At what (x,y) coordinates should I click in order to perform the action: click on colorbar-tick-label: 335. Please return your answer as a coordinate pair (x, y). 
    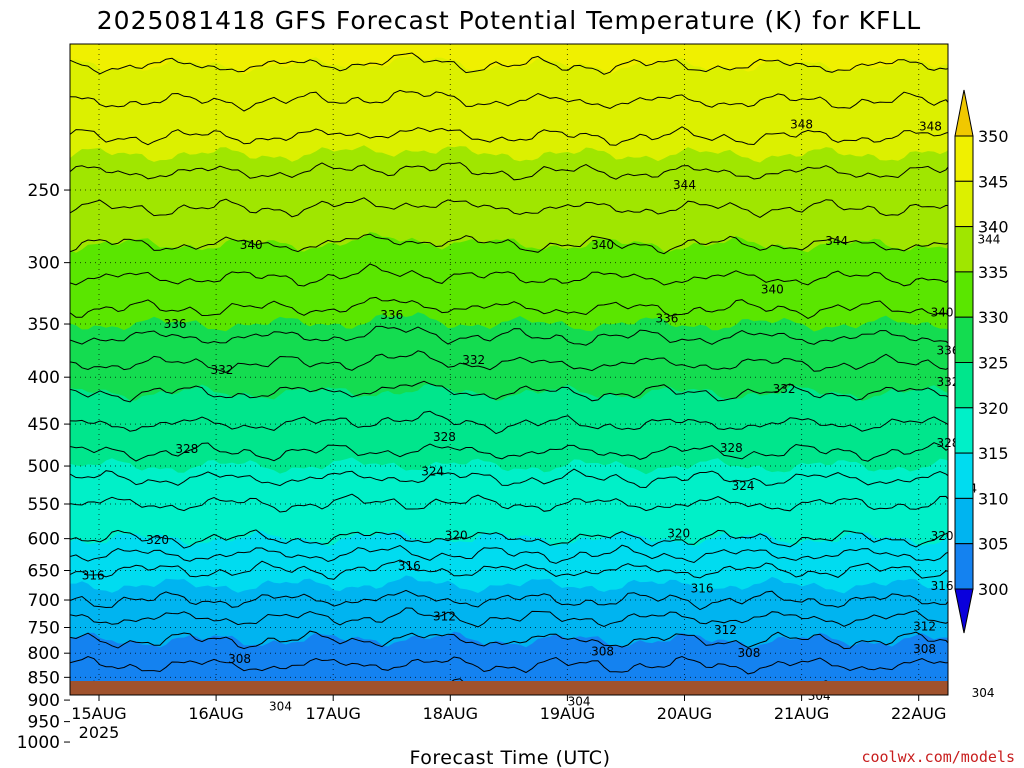
    Looking at the image, I should click on (993, 272).